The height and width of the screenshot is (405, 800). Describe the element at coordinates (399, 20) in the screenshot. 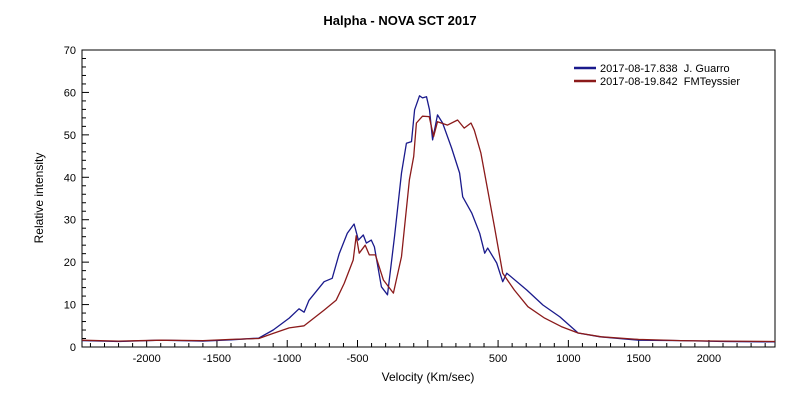

I see `chart-title: Halpha - NOVA SCT 2017` at that location.